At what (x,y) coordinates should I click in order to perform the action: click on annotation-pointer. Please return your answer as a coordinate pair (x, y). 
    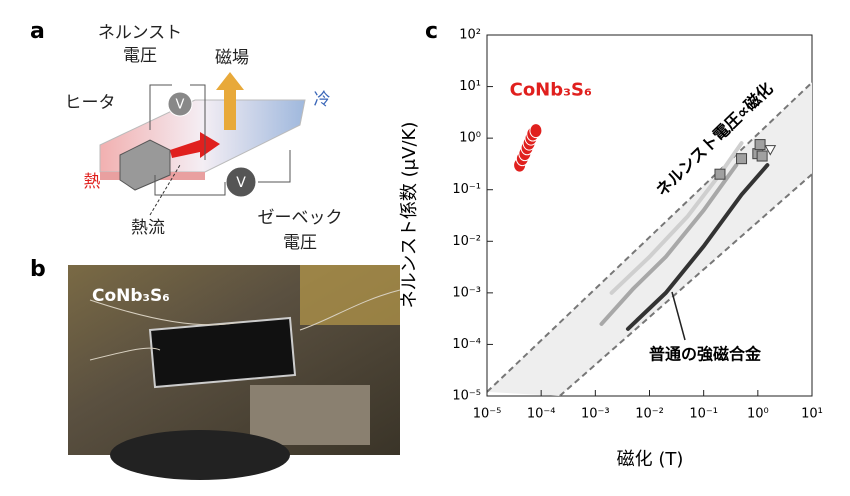
    Looking at the image, I should click on (678, 316).